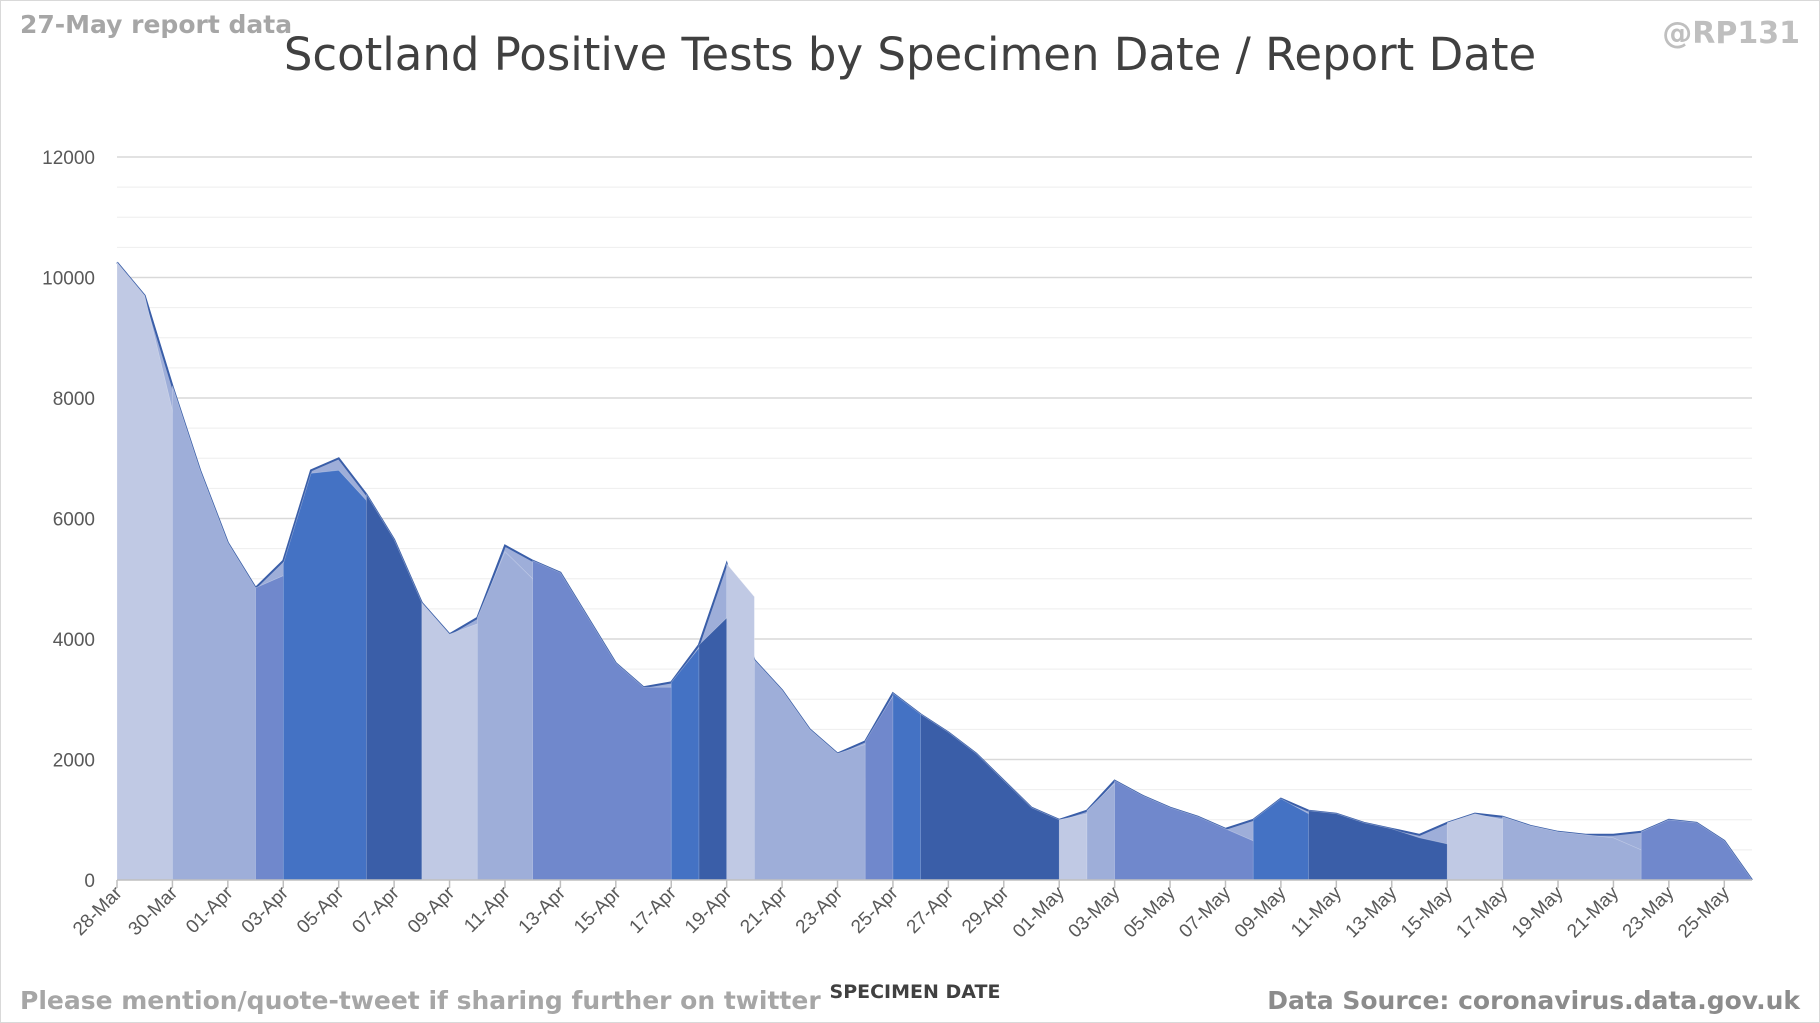 This screenshot has height=1023, width=1820. I want to click on report-date-label: 27-May report data, so click(156, 24).